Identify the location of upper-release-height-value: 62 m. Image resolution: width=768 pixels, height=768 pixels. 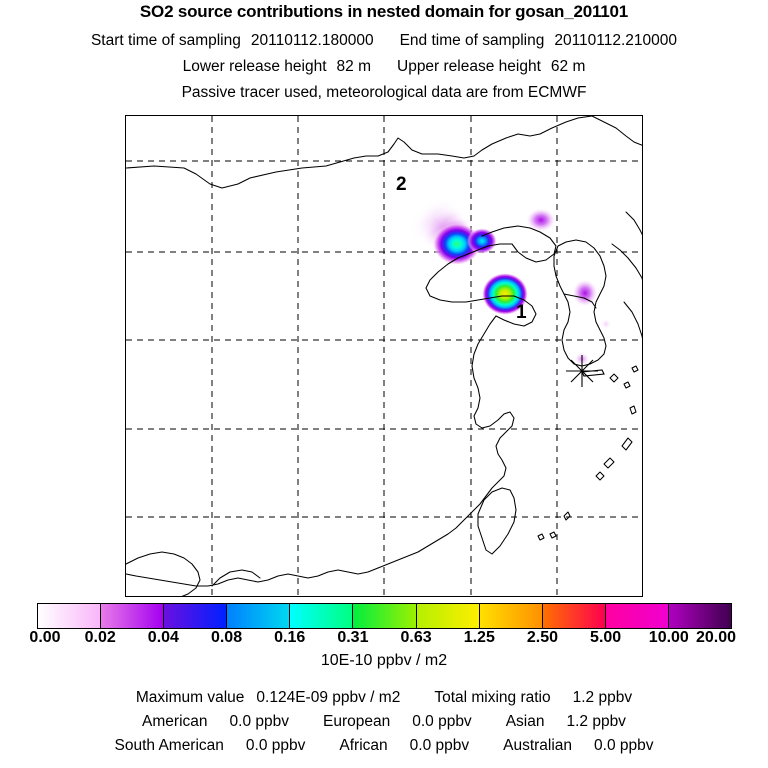
(568, 66).